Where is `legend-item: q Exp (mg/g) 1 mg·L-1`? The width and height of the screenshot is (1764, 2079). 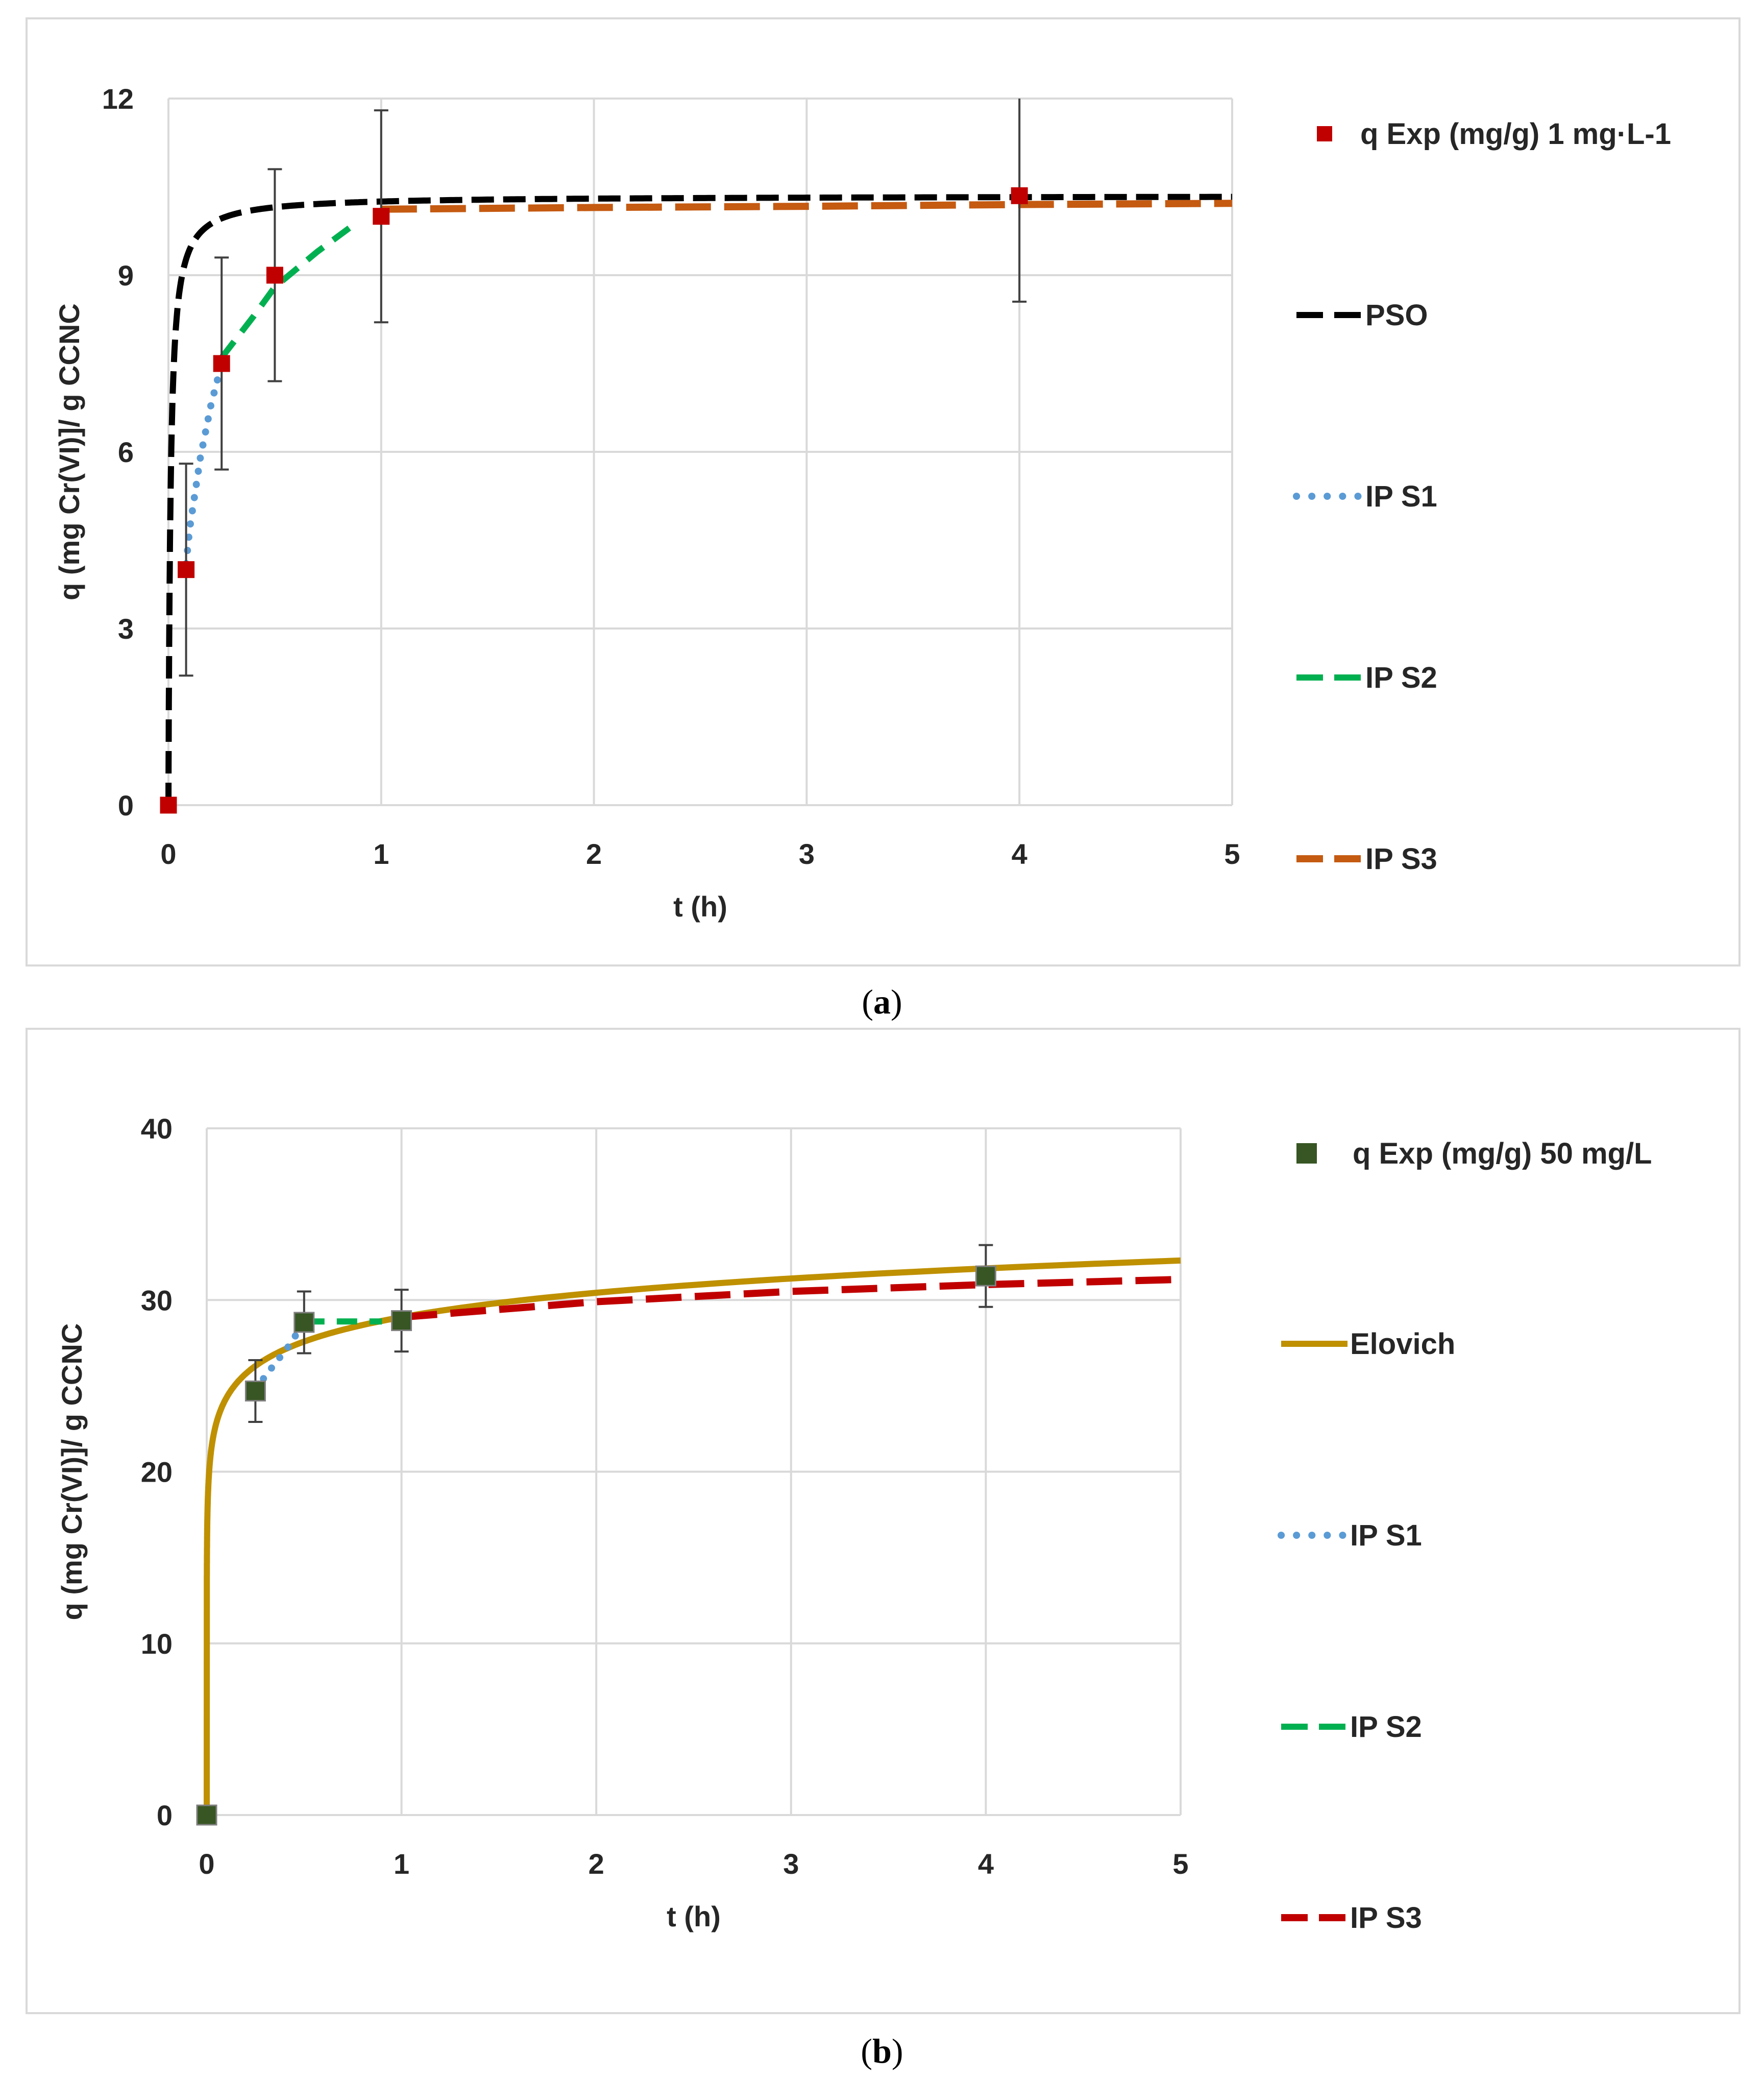 legend-item: q Exp (mg/g) 1 mg·L-1 is located at coordinates (1494, 134).